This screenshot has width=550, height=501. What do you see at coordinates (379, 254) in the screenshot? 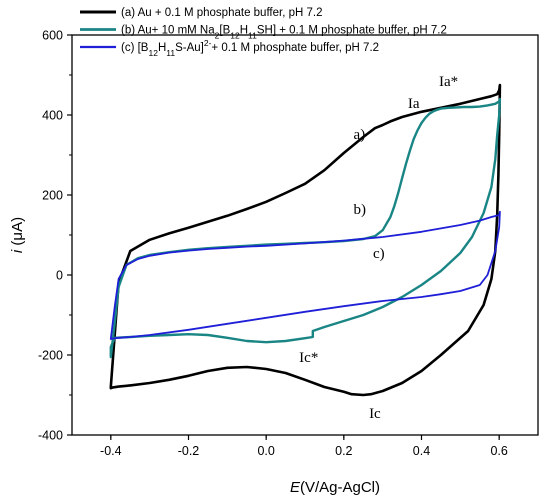
I see `curve-annotation: c)` at bounding box center [379, 254].